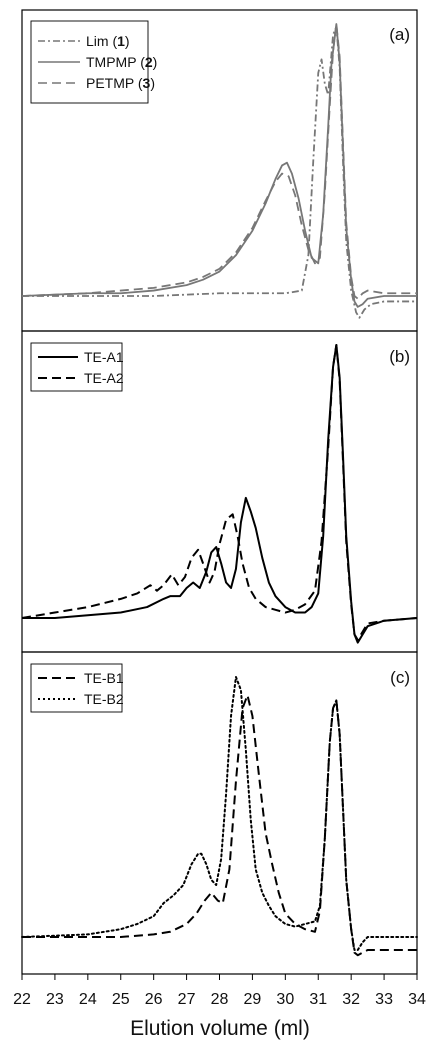 This screenshot has height=1044, width=431. Describe the element at coordinates (154, 999) in the screenshot. I see `x-tick-label-26: 26` at that location.